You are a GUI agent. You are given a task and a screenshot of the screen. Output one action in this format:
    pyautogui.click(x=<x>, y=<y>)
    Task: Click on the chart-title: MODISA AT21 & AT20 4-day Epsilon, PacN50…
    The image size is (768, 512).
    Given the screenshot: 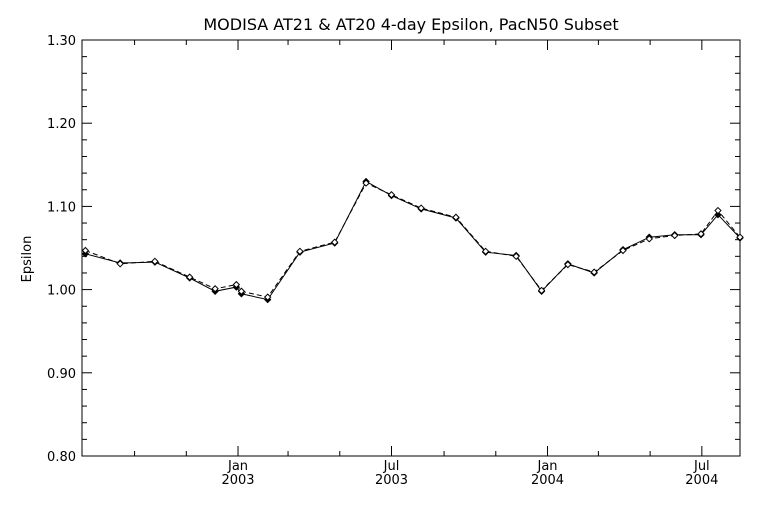 What is the action you would take?
    pyautogui.click(x=410, y=24)
    